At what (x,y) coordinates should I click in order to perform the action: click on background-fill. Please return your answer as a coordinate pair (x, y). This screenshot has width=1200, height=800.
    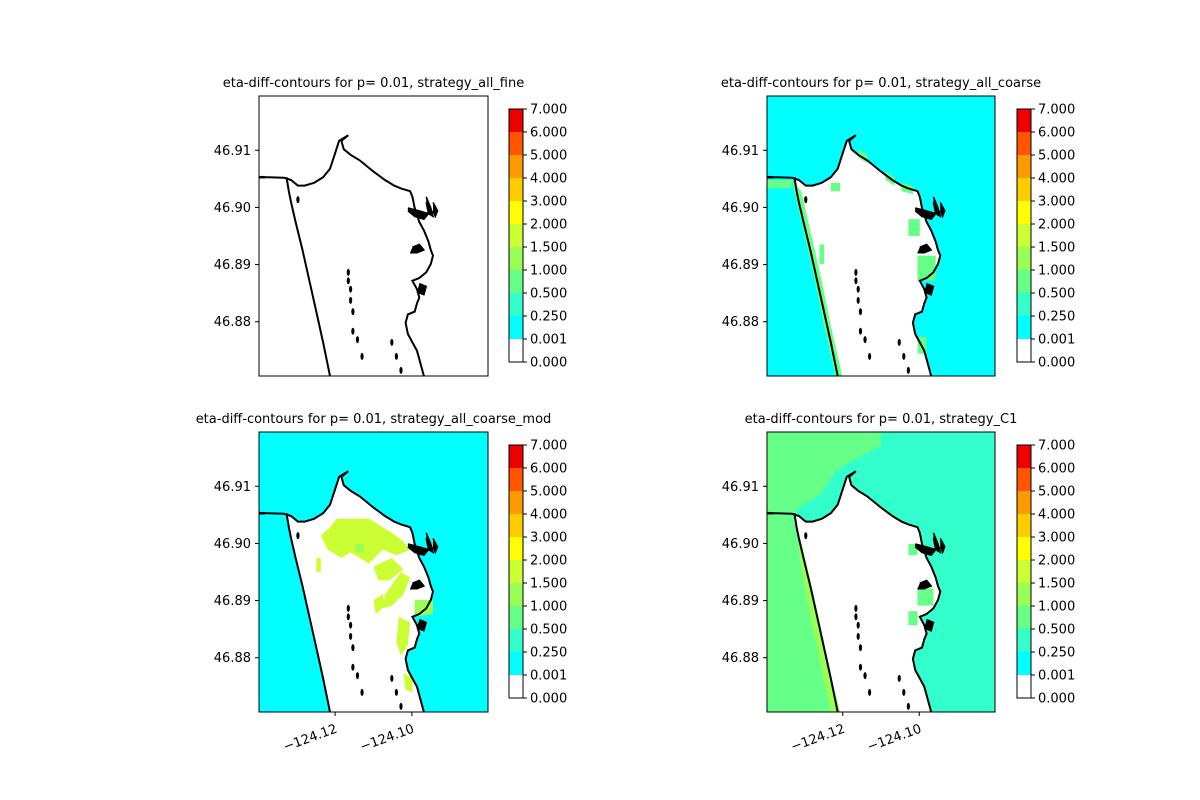
    Looking at the image, I should click on (373, 236).